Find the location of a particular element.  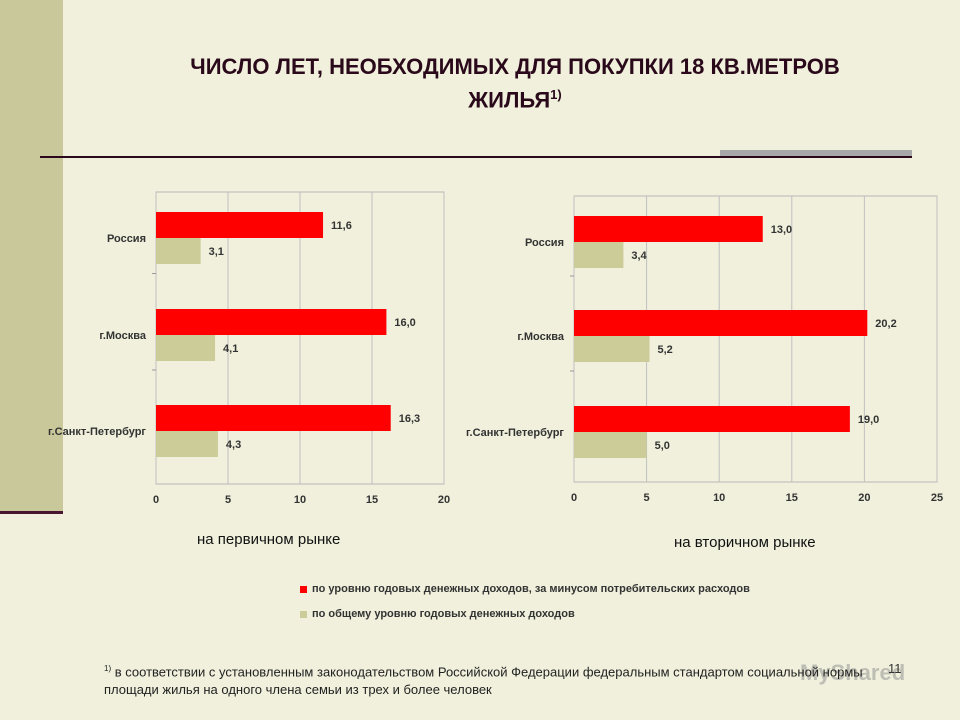

data-label: 16,0 is located at coordinates (404, 323).